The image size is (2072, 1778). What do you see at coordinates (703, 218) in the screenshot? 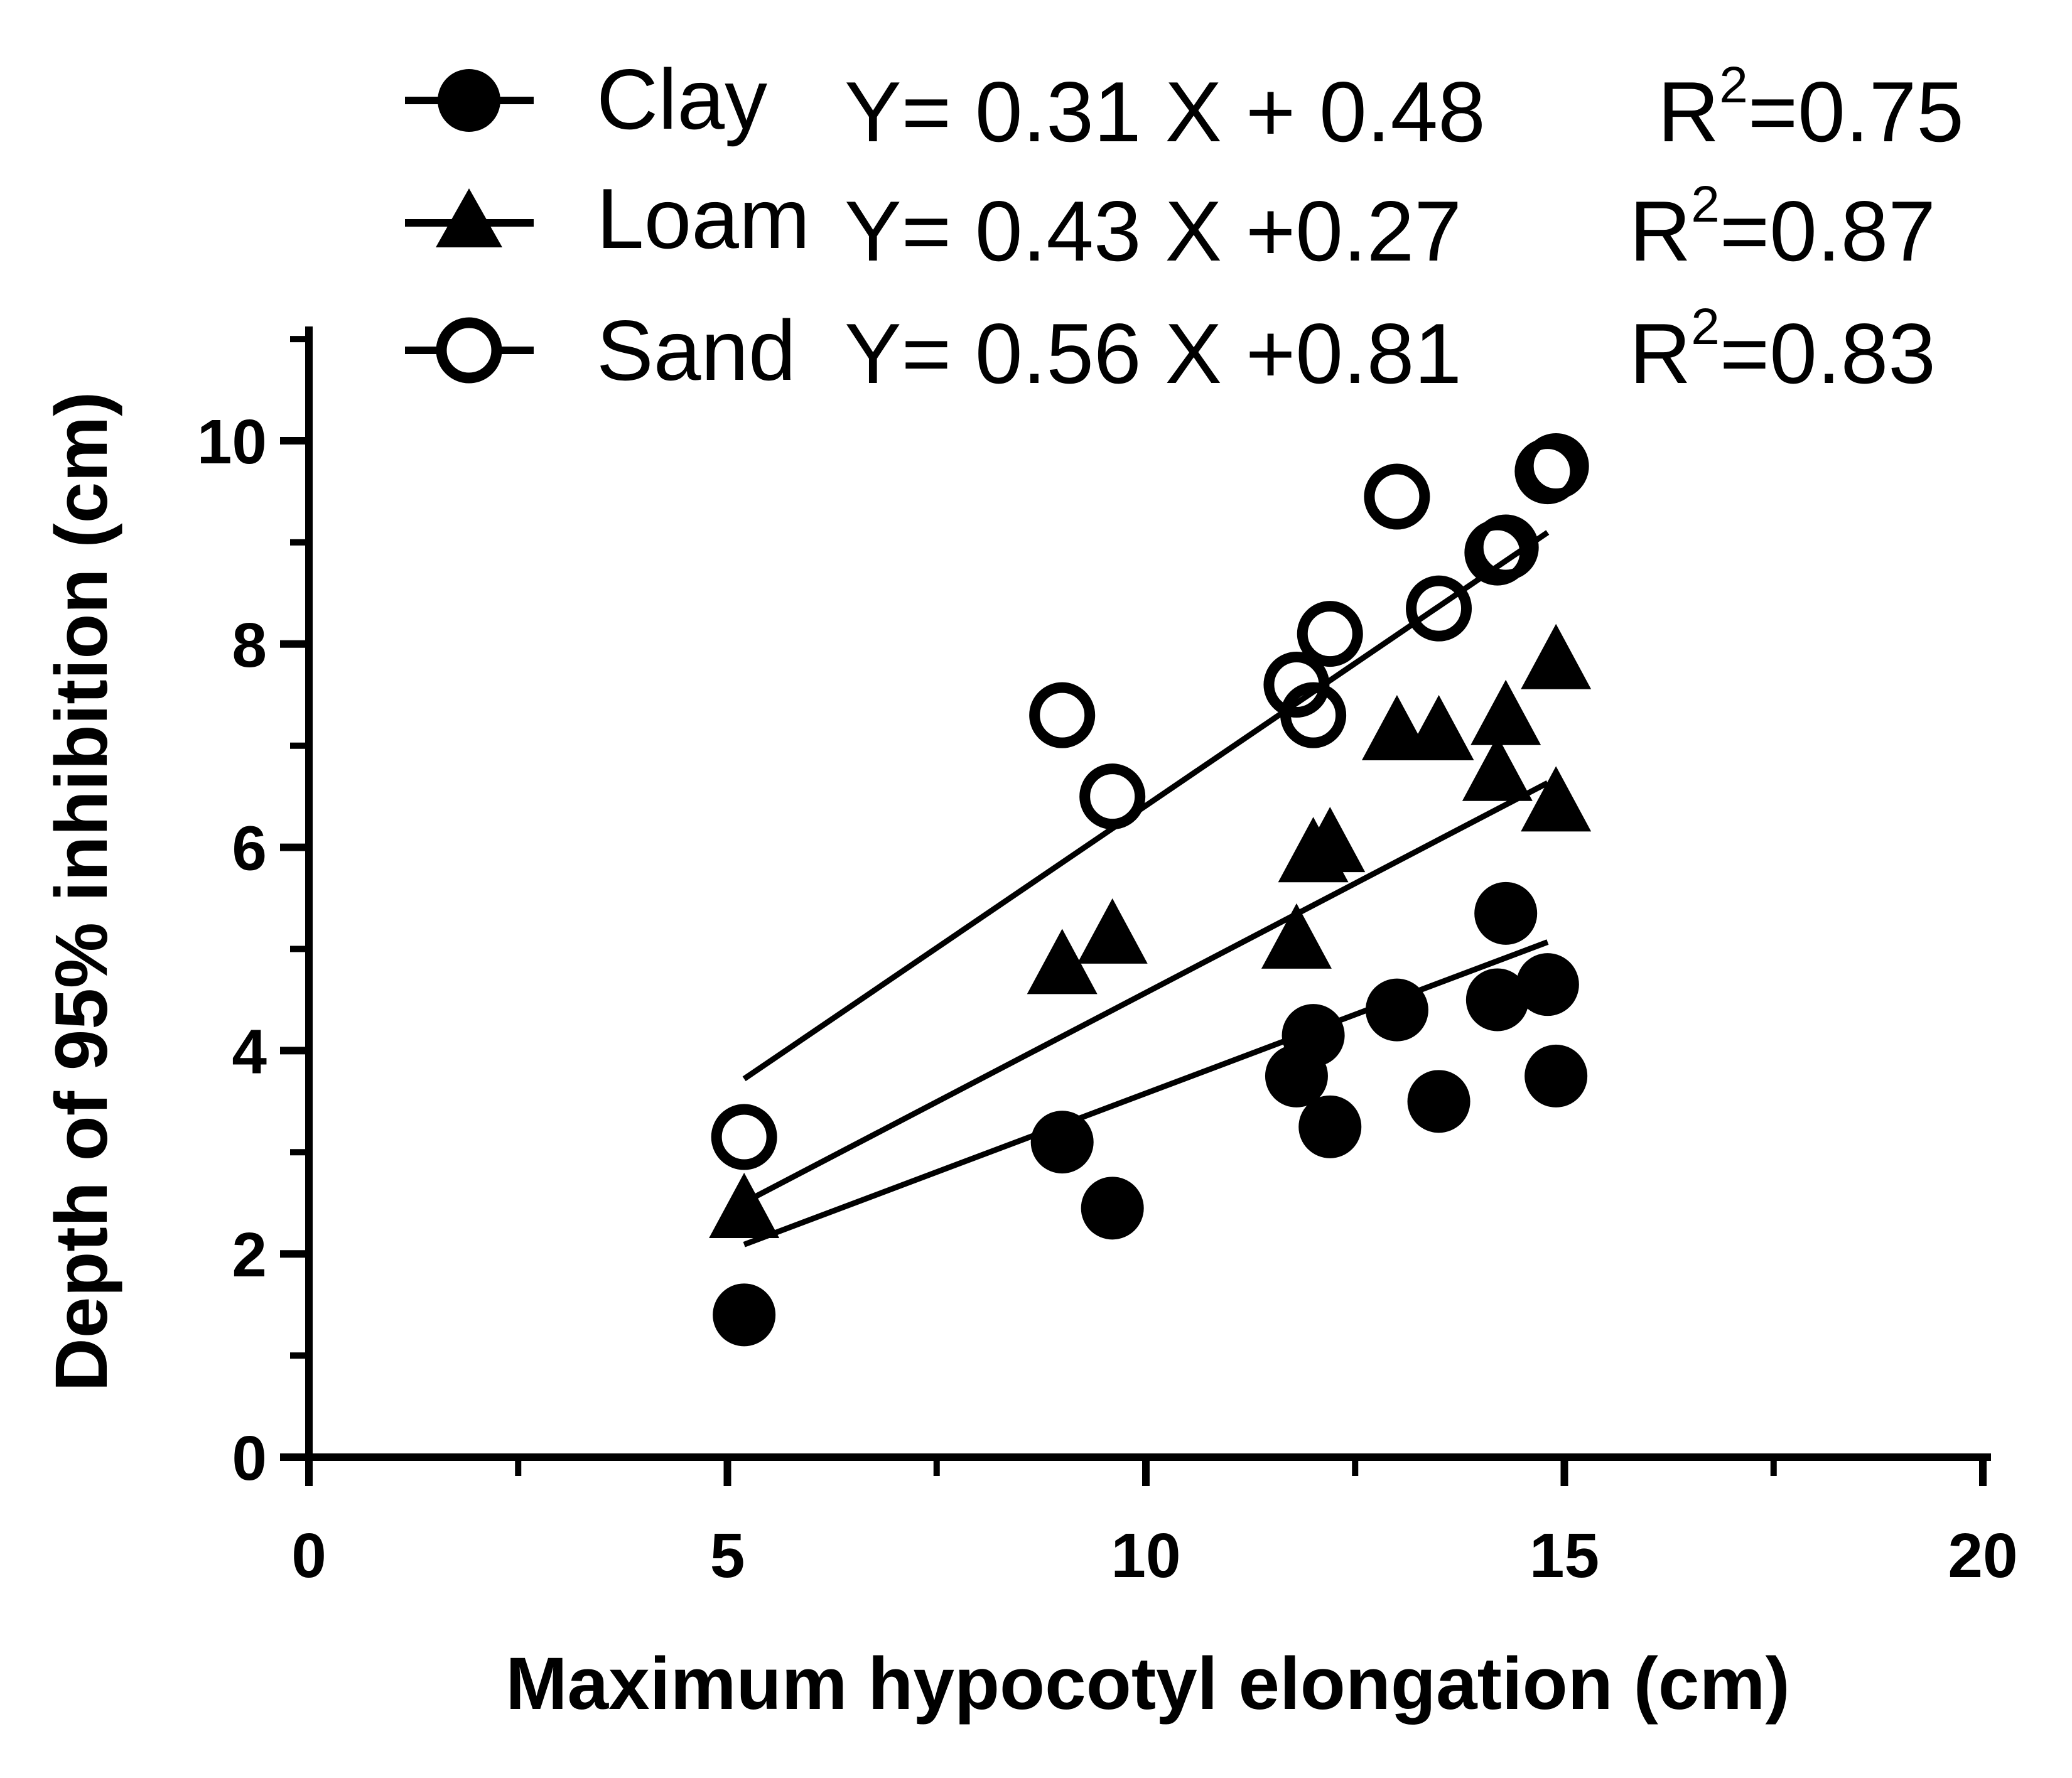
I see `legend-label-loam: Loam` at bounding box center [703, 218].